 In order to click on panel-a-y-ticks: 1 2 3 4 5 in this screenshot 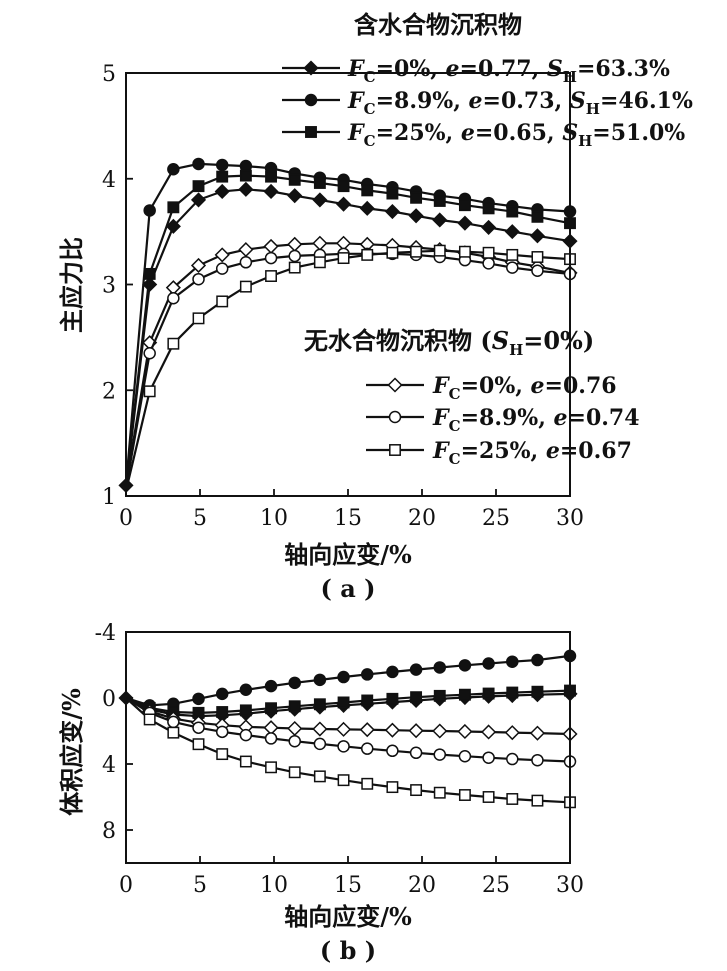, I will do `click(117, 286)`.